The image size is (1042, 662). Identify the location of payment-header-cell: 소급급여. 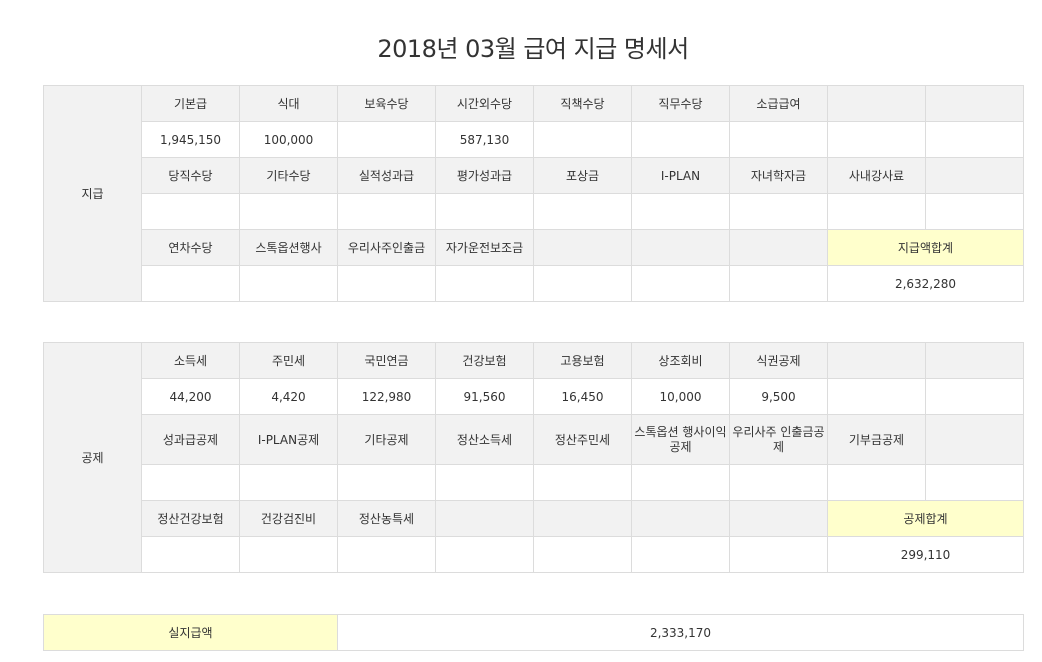
(778, 103).